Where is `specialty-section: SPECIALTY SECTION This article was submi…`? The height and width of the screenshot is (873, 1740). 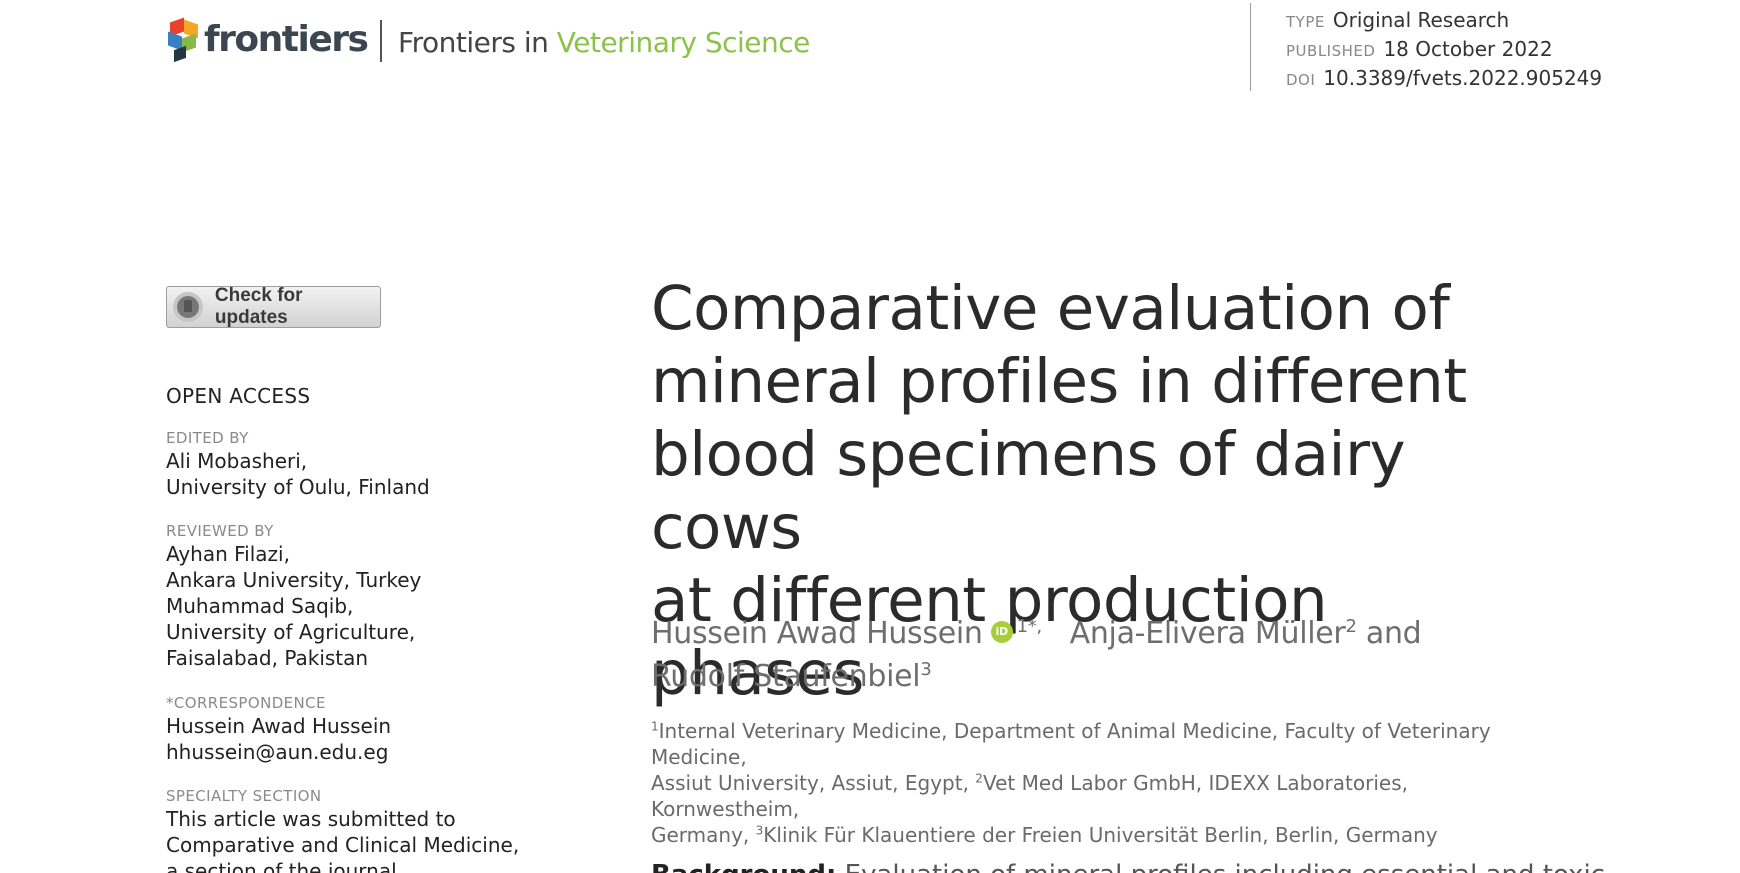
specialty-section: SPECIALTY SECTION This article was submi… is located at coordinates (346, 829).